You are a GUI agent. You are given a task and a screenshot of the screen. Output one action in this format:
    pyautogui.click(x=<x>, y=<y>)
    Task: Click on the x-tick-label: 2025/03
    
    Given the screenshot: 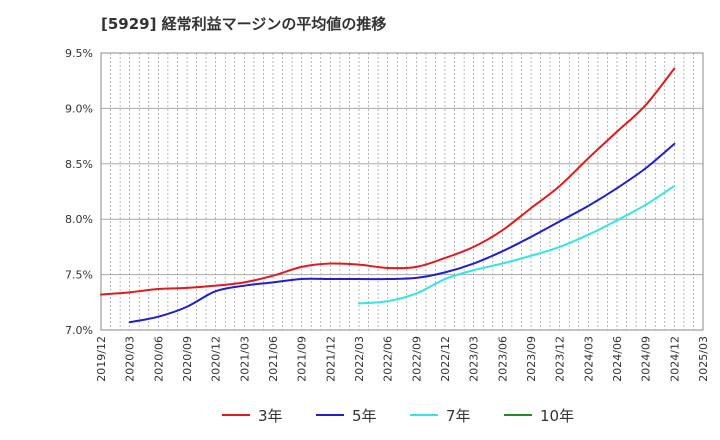 What is the action you would take?
    pyautogui.click(x=703, y=359)
    